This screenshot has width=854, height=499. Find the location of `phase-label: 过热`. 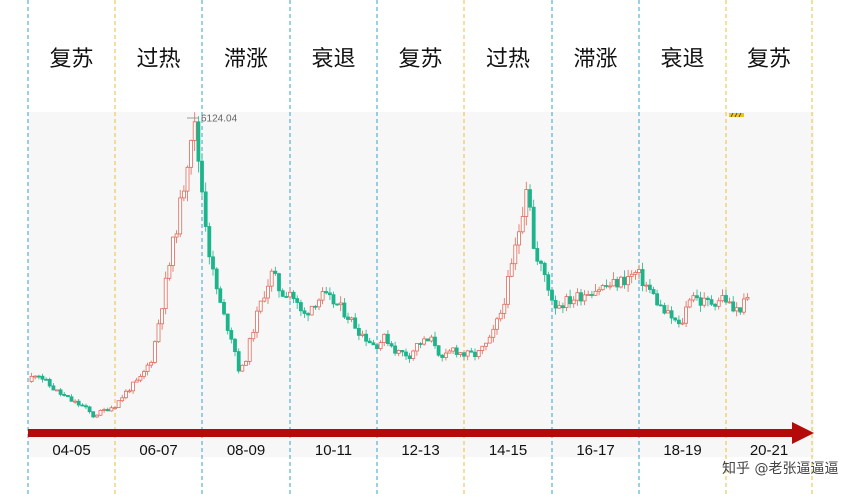

phase-label: 过热 is located at coordinates (158, 59).